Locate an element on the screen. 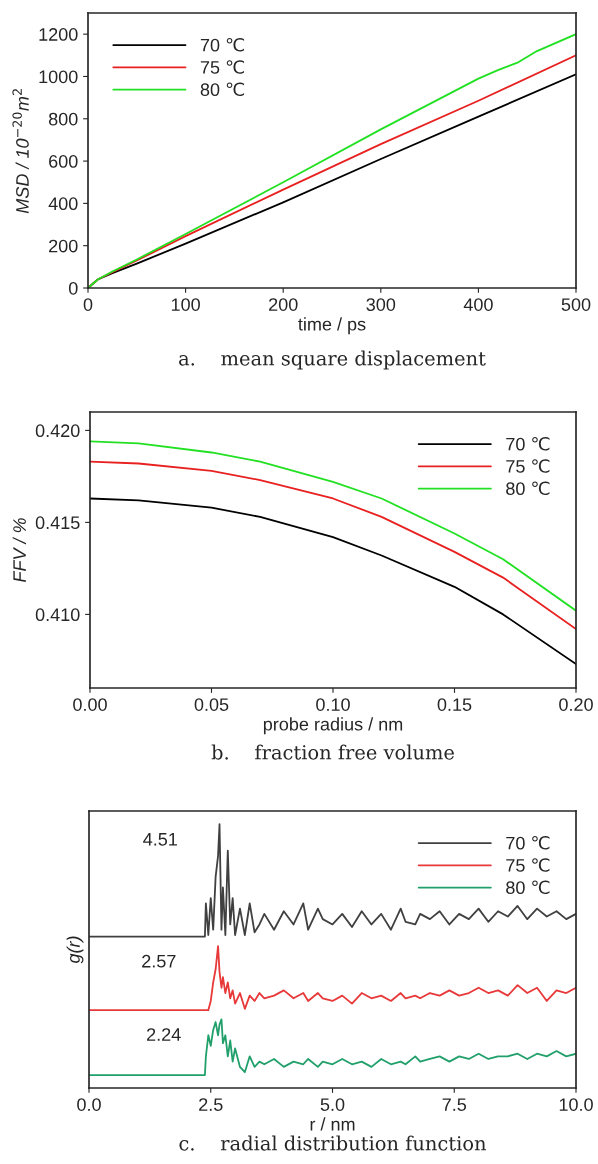  y-axis-title: MSD / 10$^{−20}$m$^{2}$ is located at coordinates (20, 151).